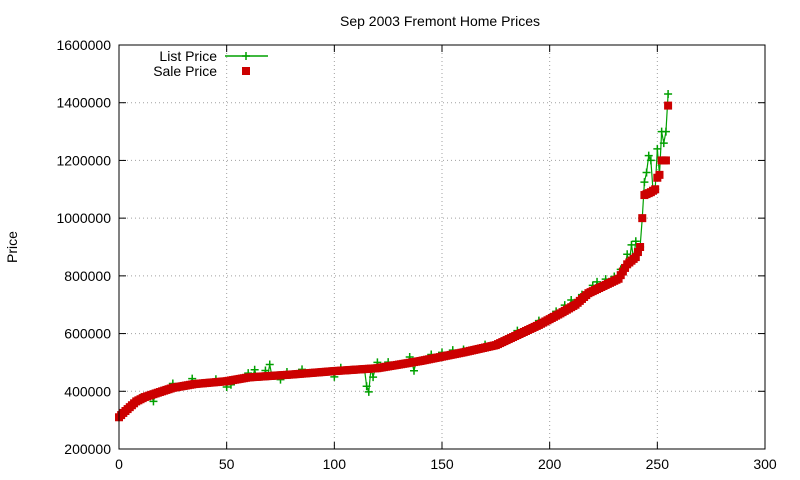 The image size is (800, 480). Describe the element at coordinates (12, 247) in the screenshot. I see `y-axis-label: Price` at that location.